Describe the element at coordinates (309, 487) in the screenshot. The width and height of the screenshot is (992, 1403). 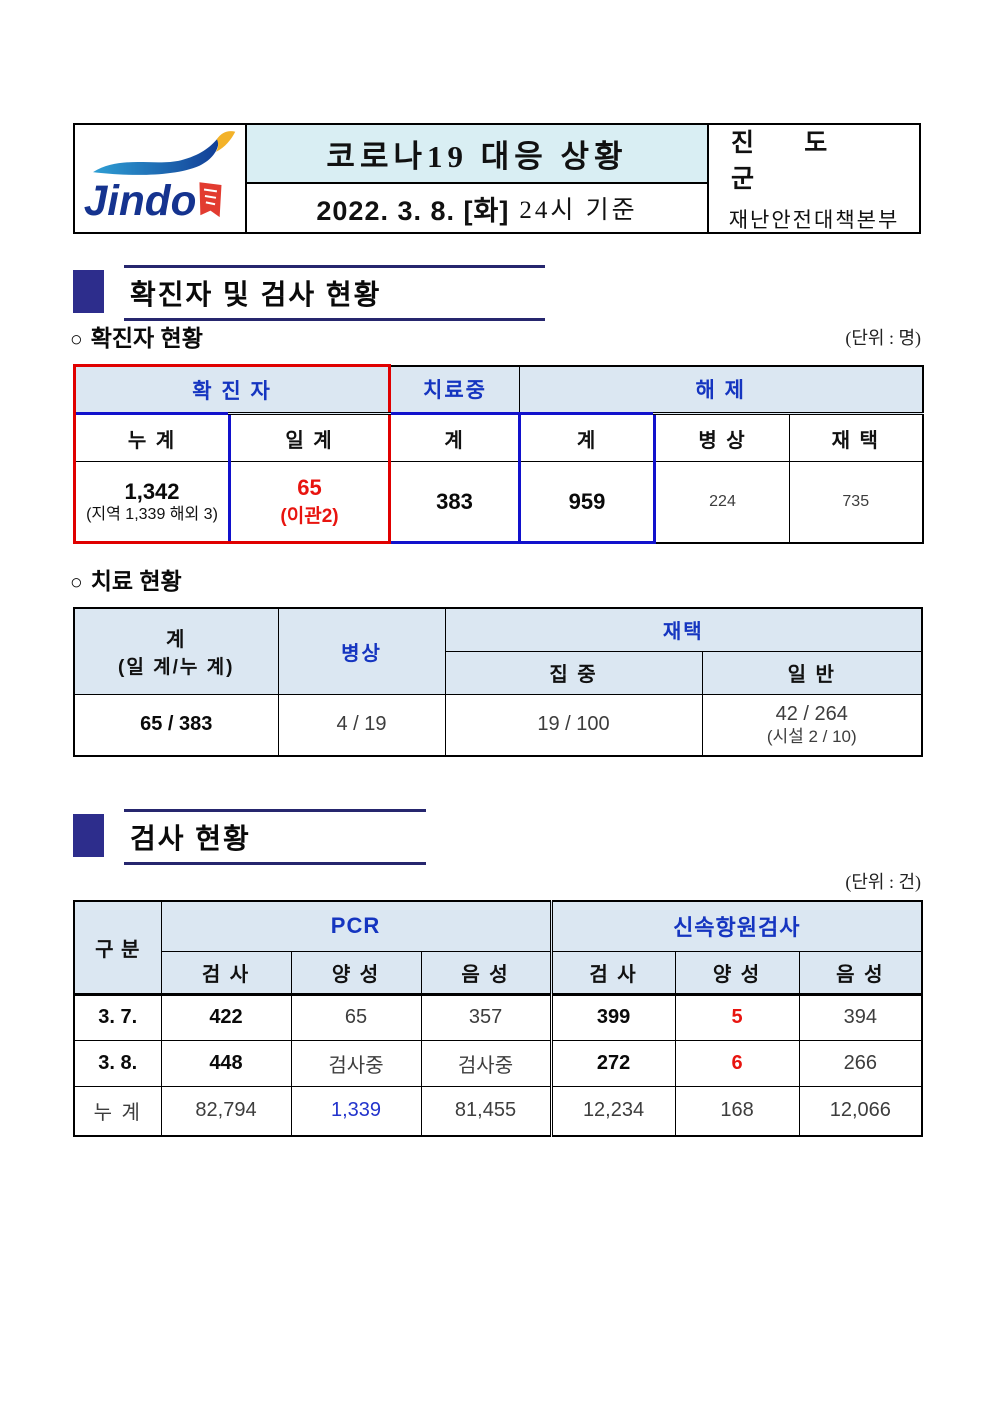
I see `daily-value: 65` at that location.